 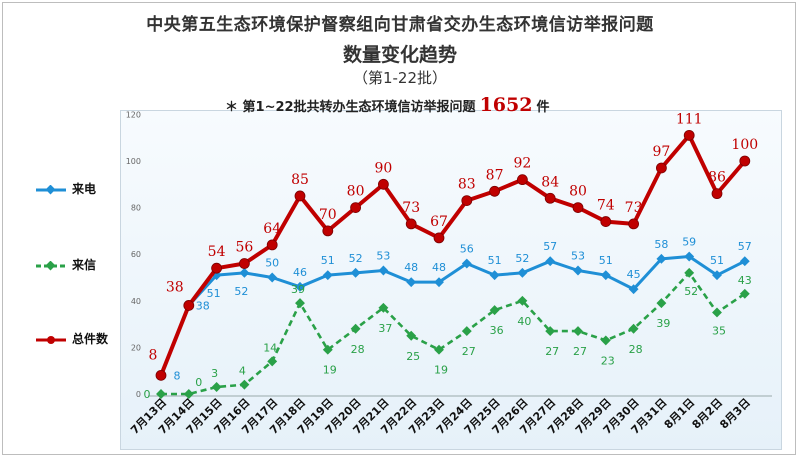 What do you see at coordinates (383, 168) in the screenshot?
I see `data-label-total: 90` at bounding box center [383, 168].